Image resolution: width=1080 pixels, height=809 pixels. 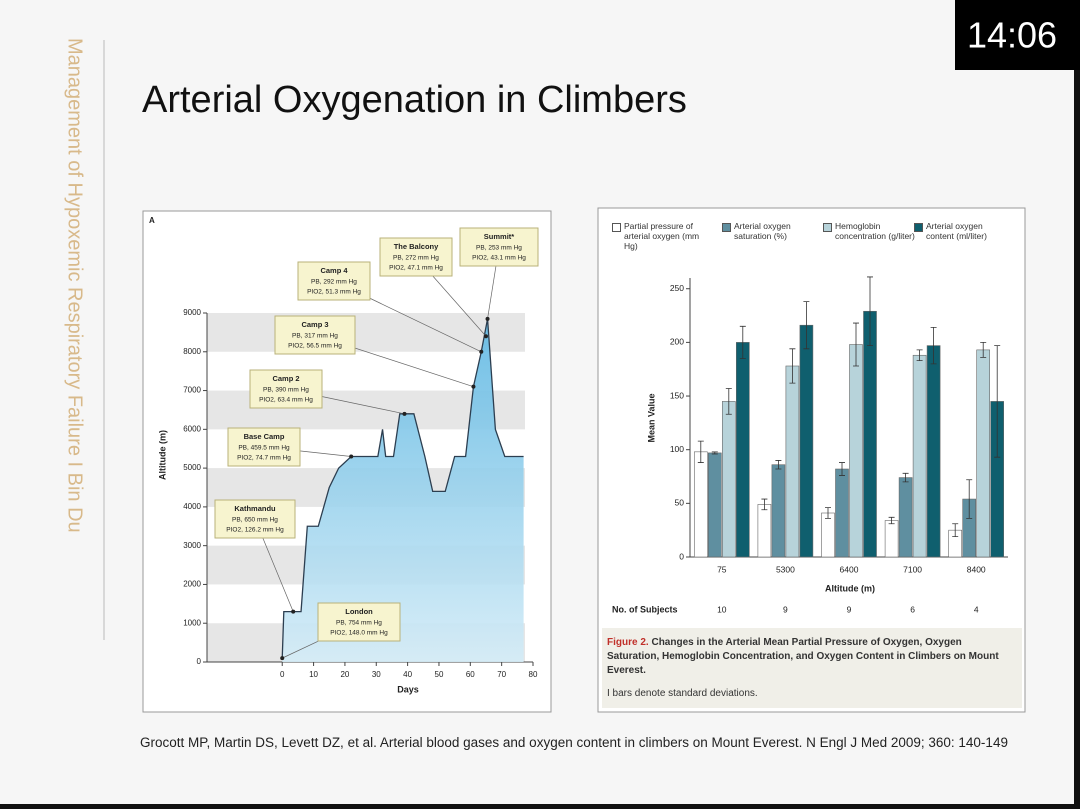 What do you see at coordinates (762, 231) in the screenshot?
I see `legend-label: Arterial oxygen saturation (%)` at bounding box center [762, 231].